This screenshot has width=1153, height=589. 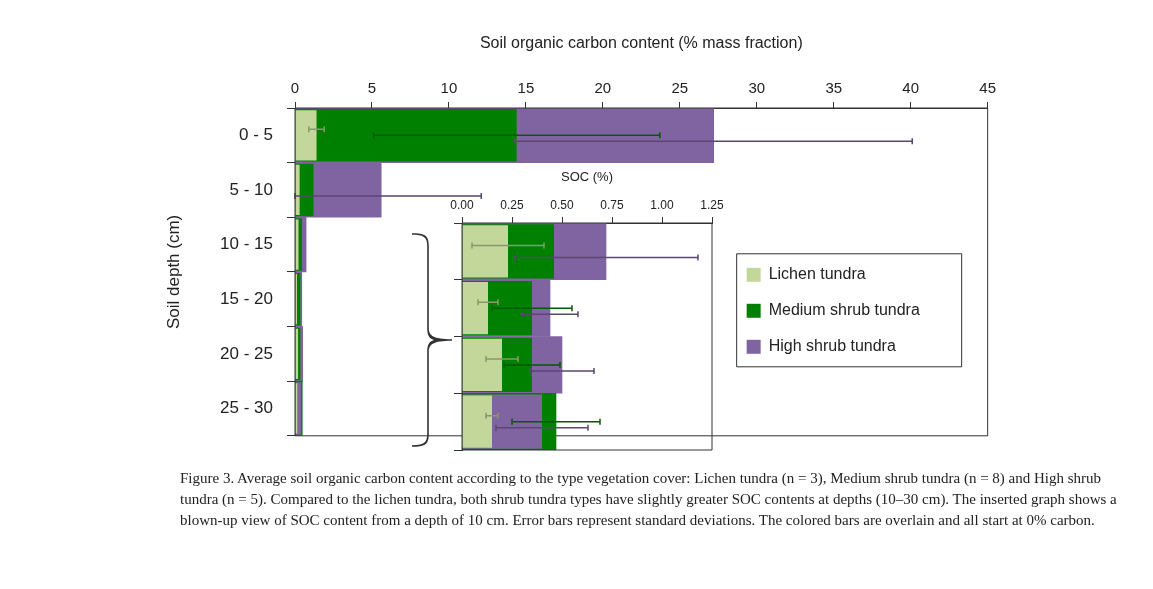 What do you see at coordinates (246, 353) in the screenshot?
I see `y-tick-label: 20 - 25` at bounding box center [246, 353].